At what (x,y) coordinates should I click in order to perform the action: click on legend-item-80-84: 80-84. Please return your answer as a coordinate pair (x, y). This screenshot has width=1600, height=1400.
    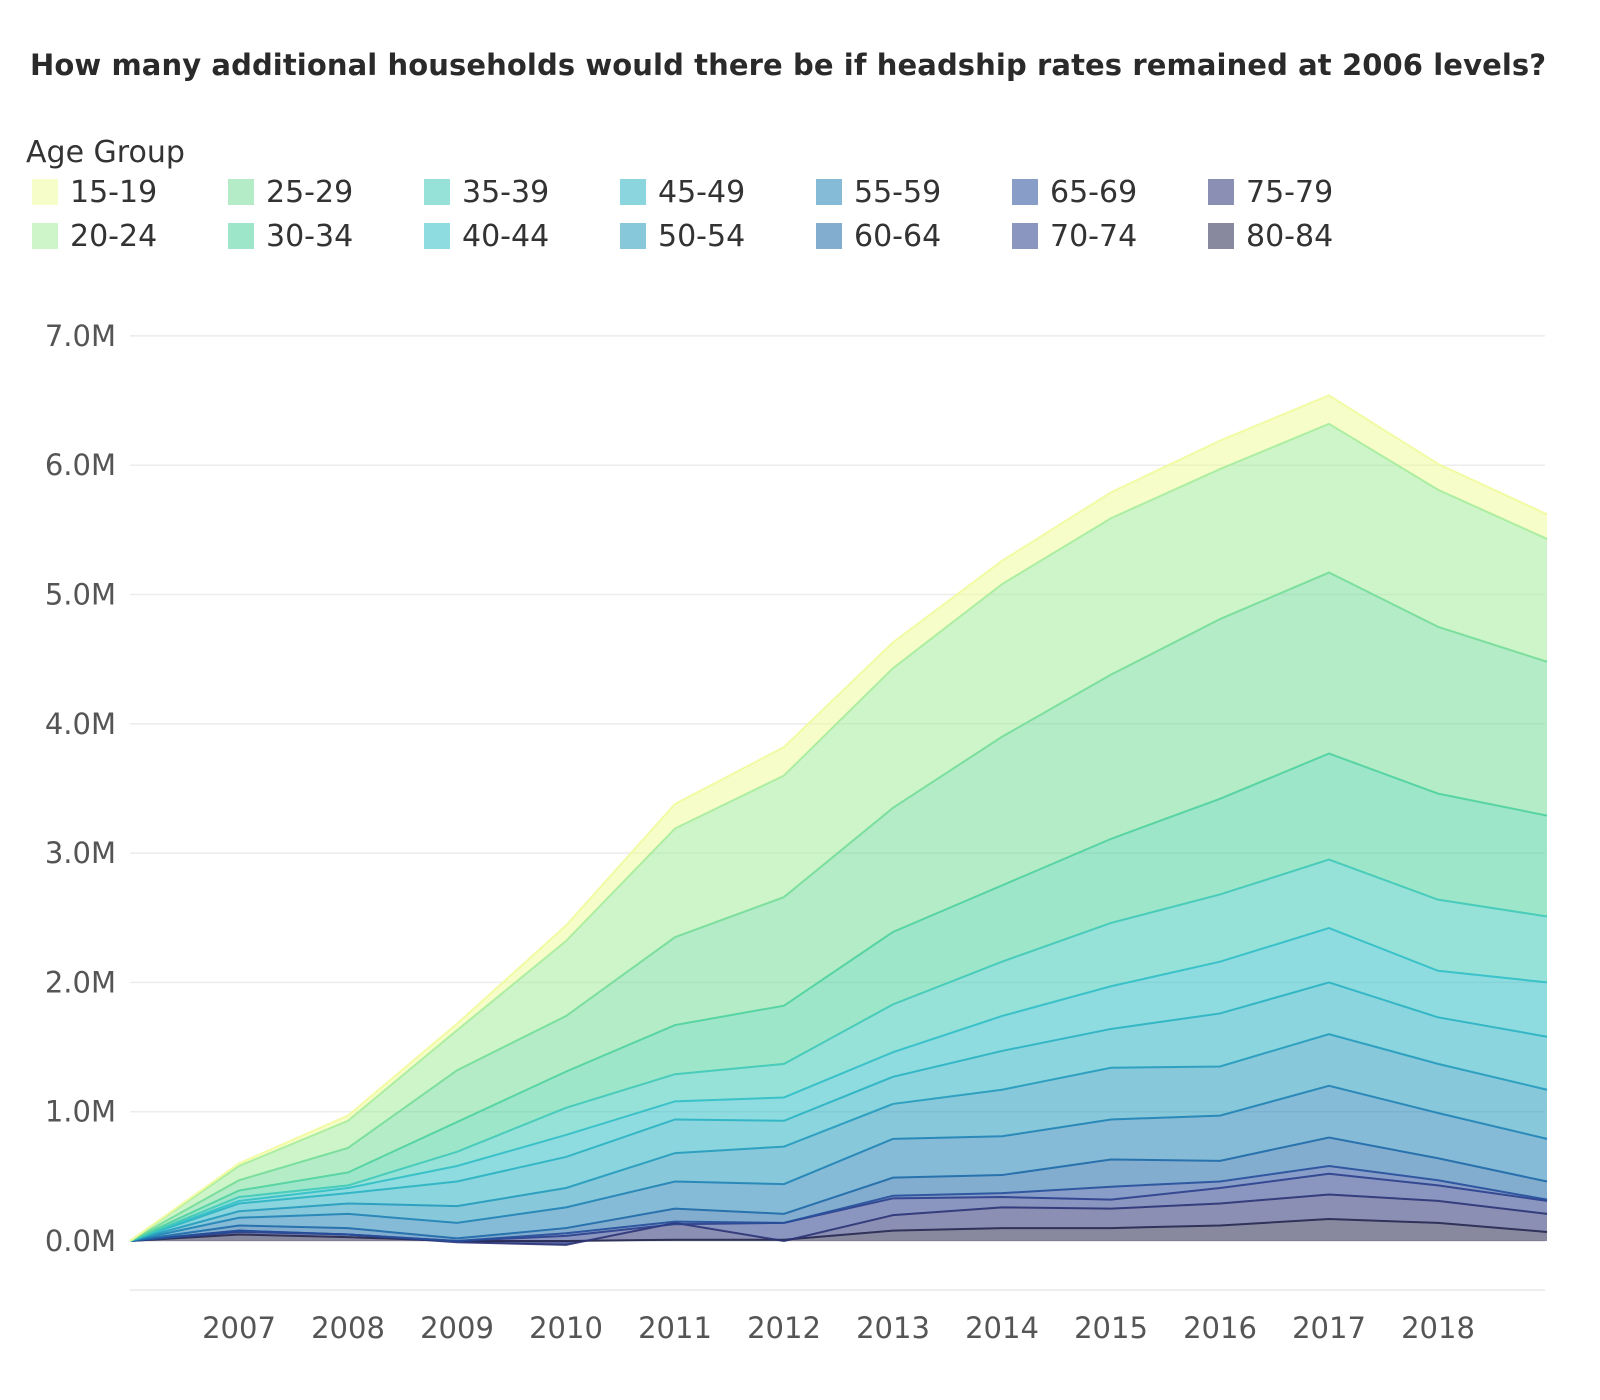
    Looking at the image, I should click on (1270, 236).